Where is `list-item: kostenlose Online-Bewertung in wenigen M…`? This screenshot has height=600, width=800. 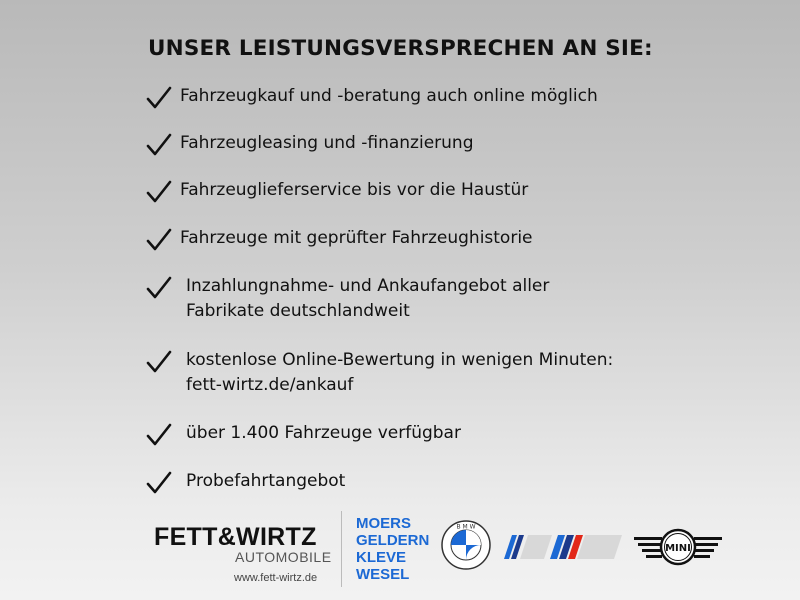 list-item: kostenlose Online-Bewertung in wenigen M… is located at coordinates (379, 374).